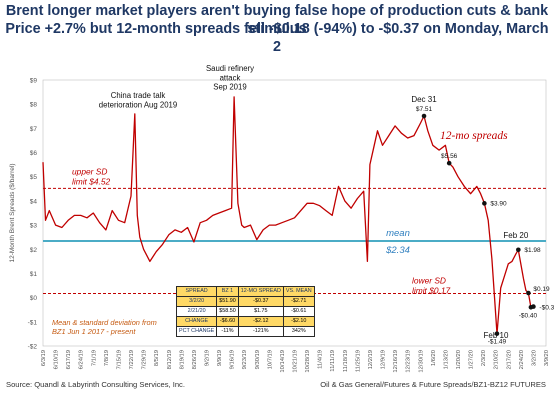 The image size is (554, 401). I want to click on table-cell: $58.50, so click(227, 311).